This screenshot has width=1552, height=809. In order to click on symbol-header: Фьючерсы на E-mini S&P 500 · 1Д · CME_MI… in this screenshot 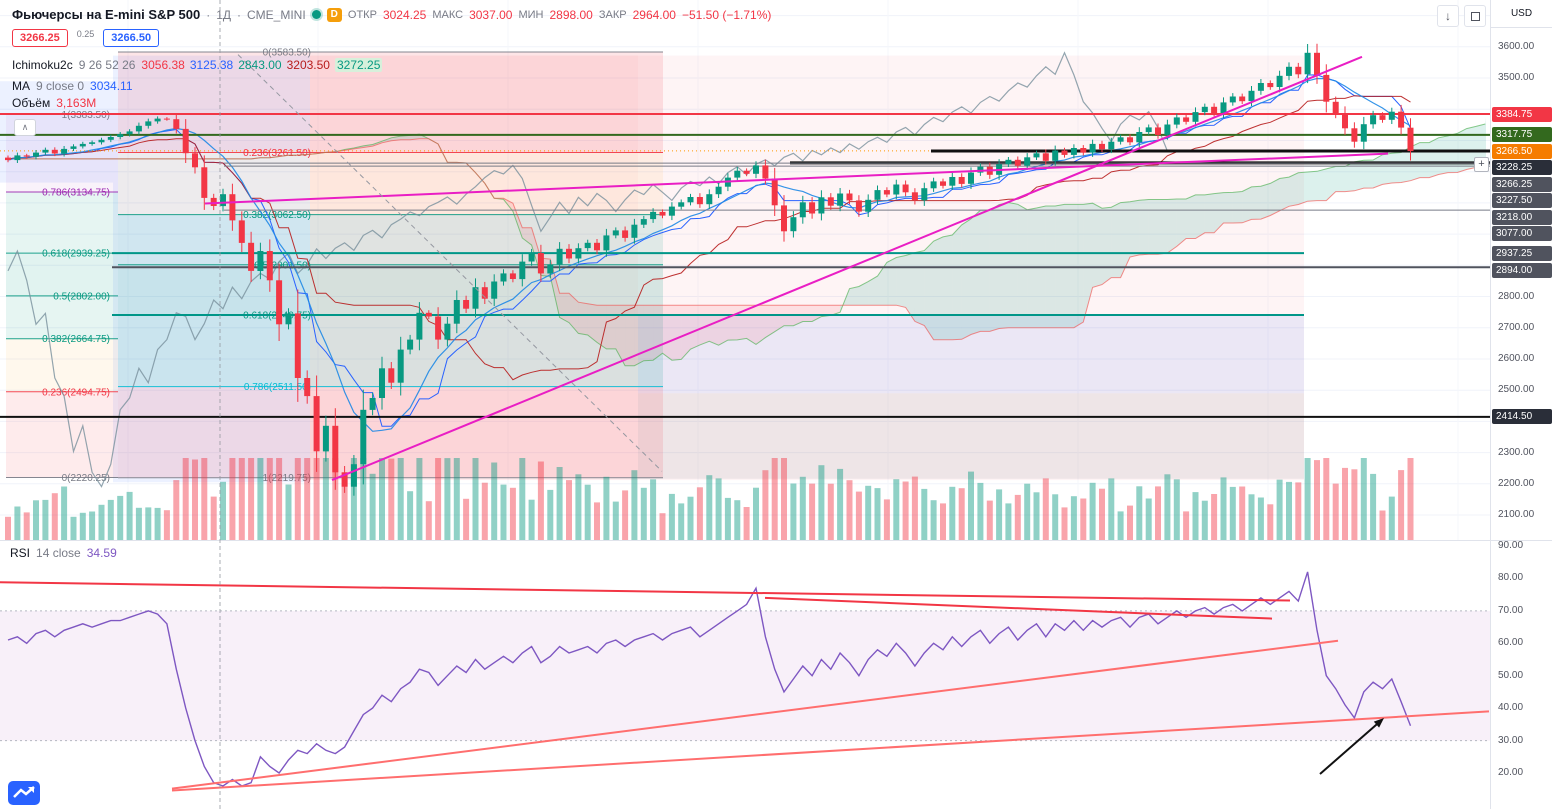, I will do `click(391, 14)`.